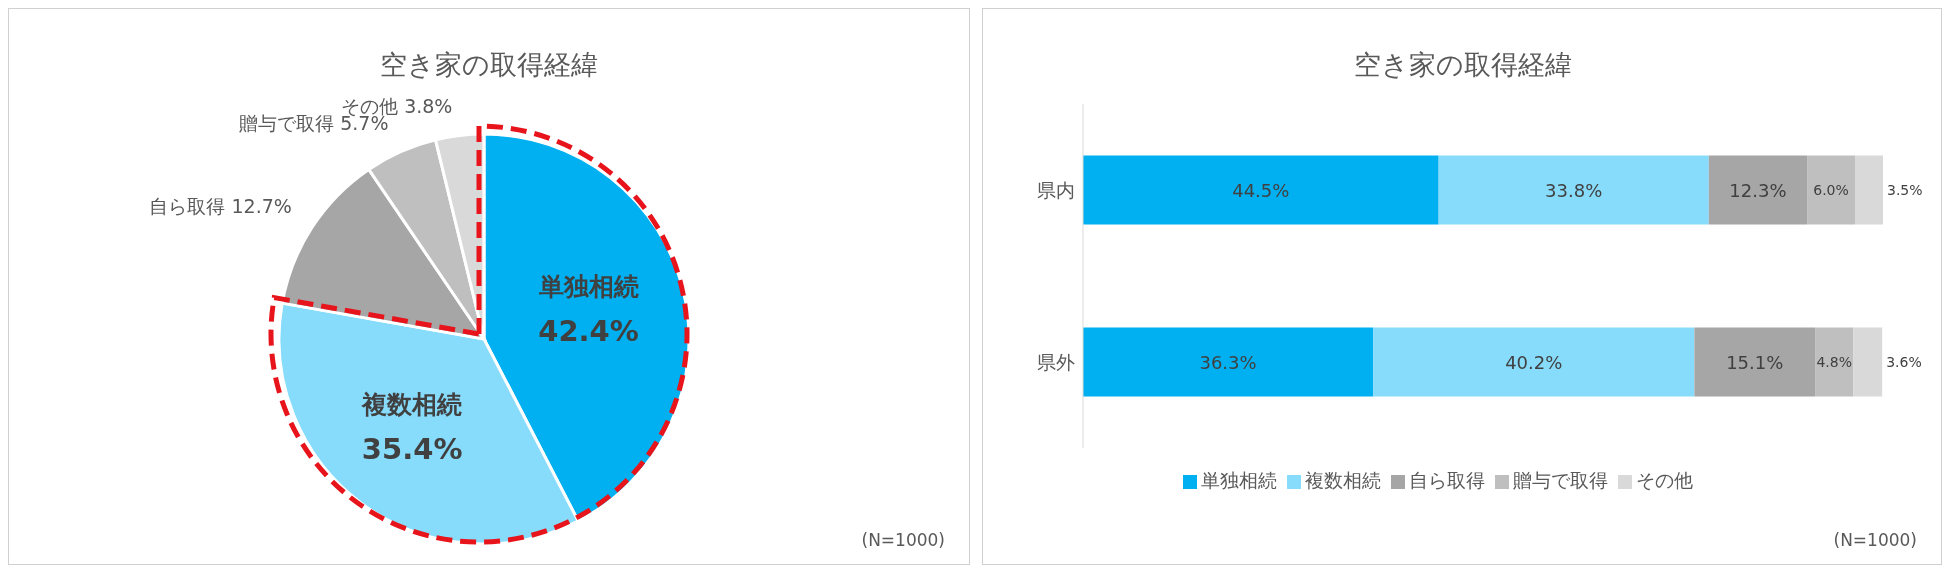 Image resolution: width=1950 pixels, height=570 pixels. Describe the element at coordinates (428, 105) in the screenshot. I see `data-label: 3.8%` at that location.